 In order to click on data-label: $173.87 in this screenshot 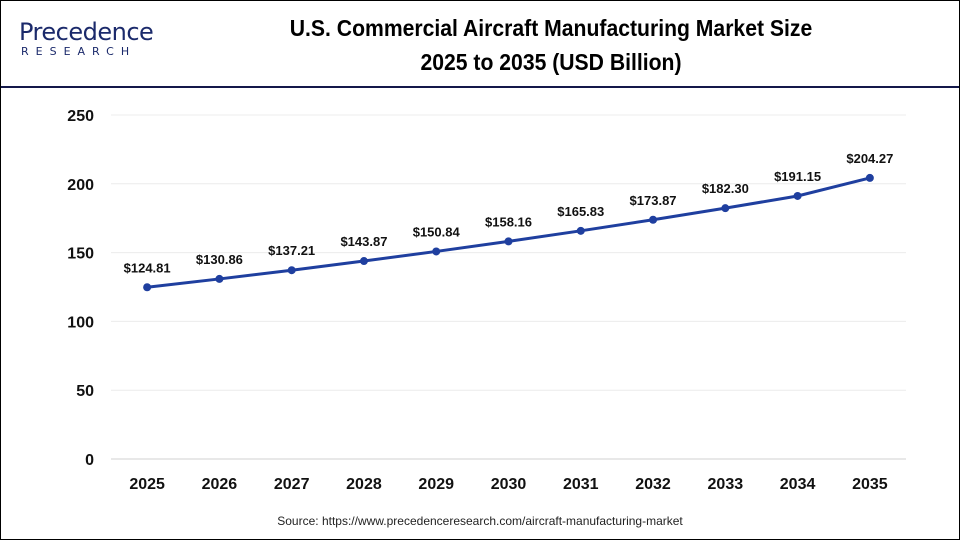, I will do `click(653, 200)`.